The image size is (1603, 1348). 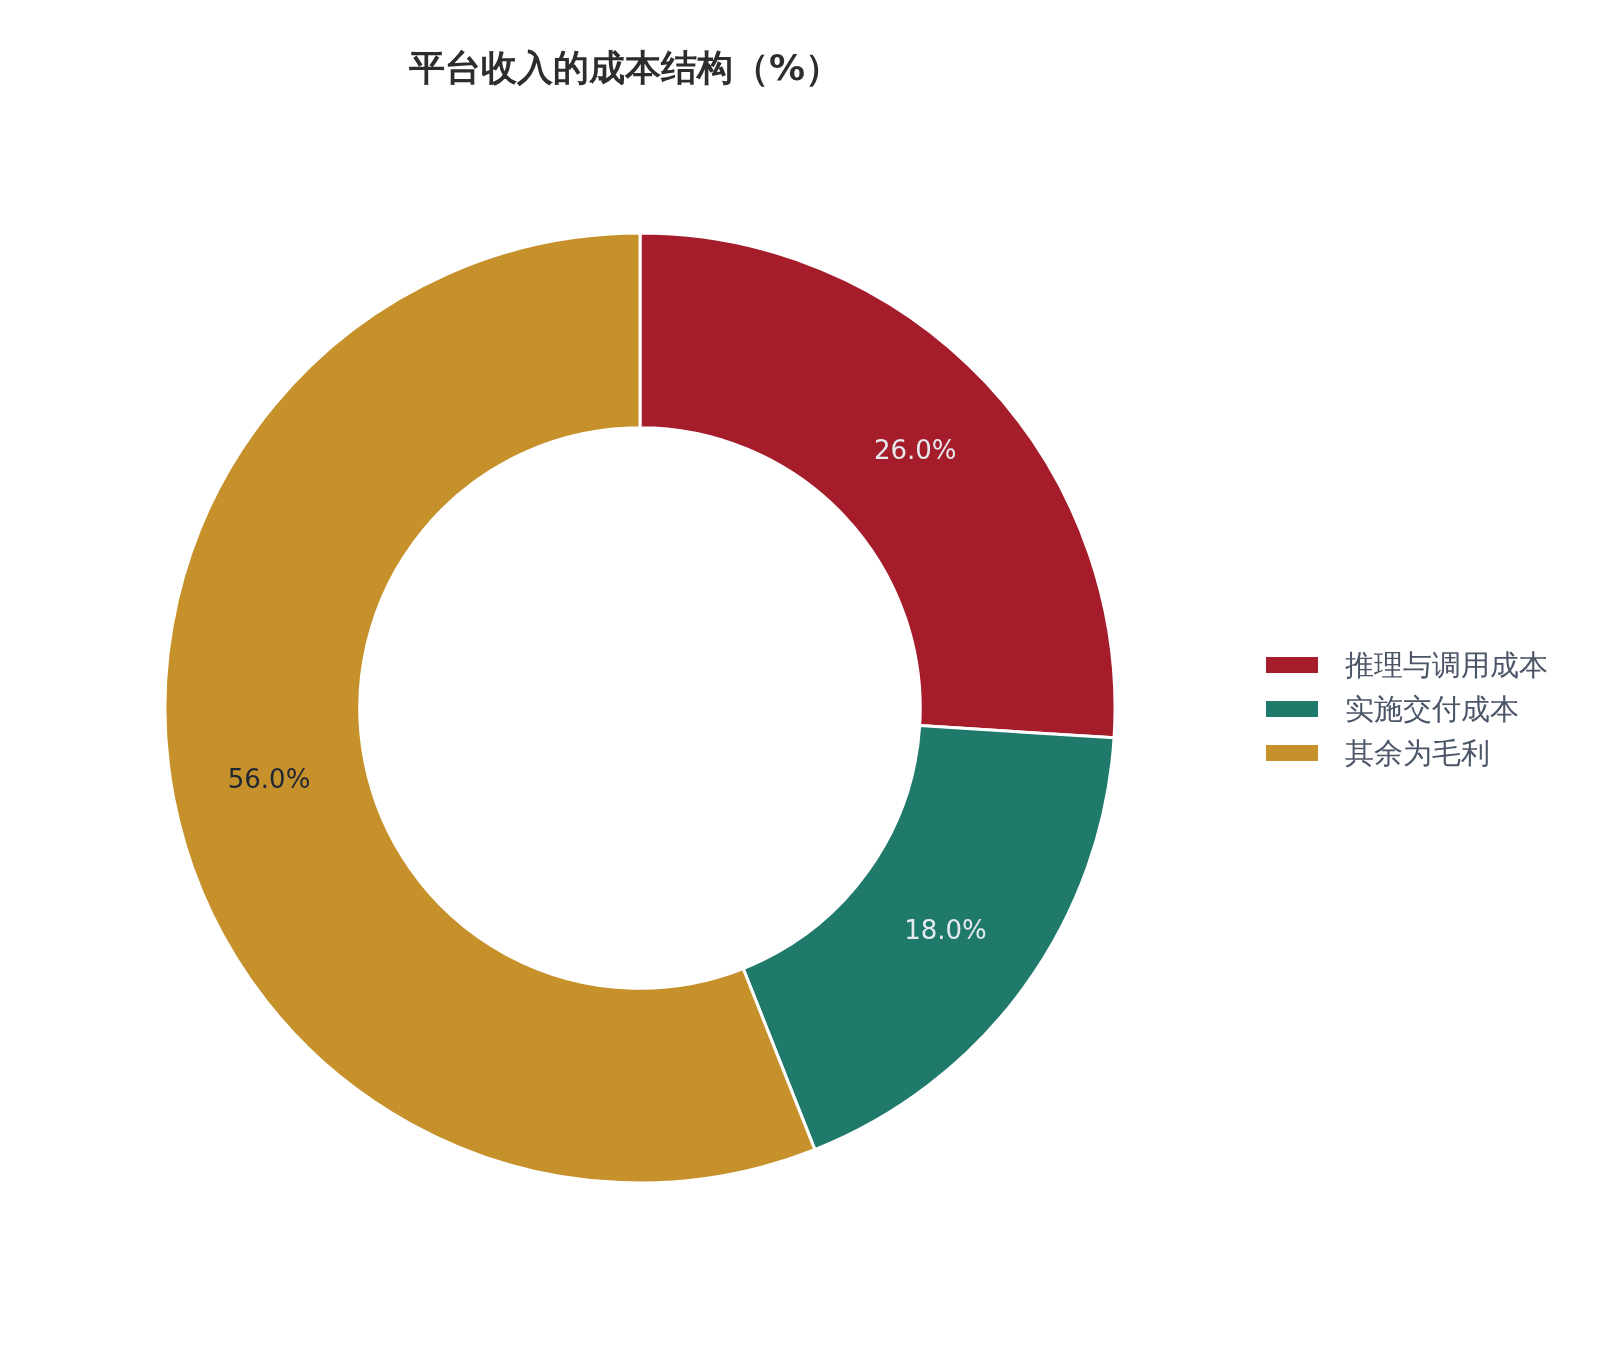 What do you see at coordinates (625, 67) in the screenshot?
I see `chart-title: 平台收入的成本结构（%）` at bounding box center [625, 67].